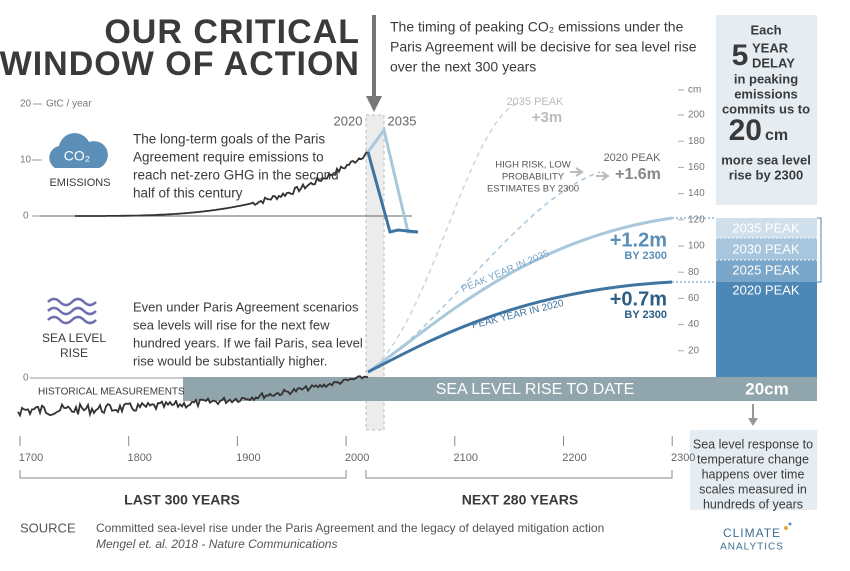  What do you see at coordinates (231, 324) in the screenshot?
I see `sea-level-text: sea levels will rise for the next few` at bounding box center [231, 324].